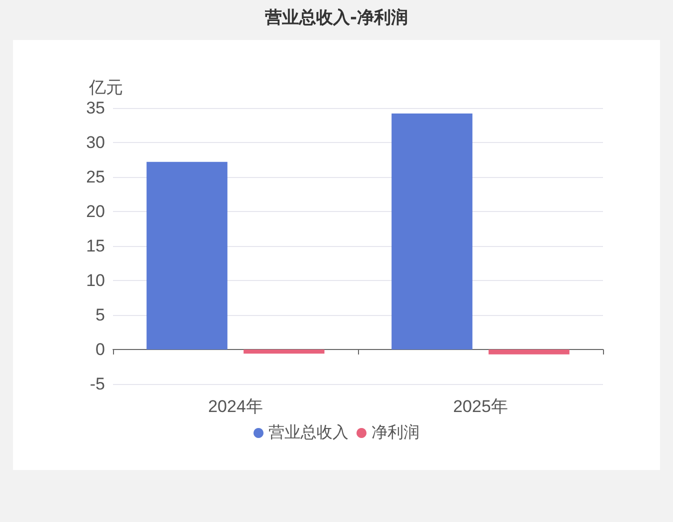  What do you see at coordinates (100, 315) in the screenshot?
I see `y-tick-label: 5` at bounding box center [100, 315].